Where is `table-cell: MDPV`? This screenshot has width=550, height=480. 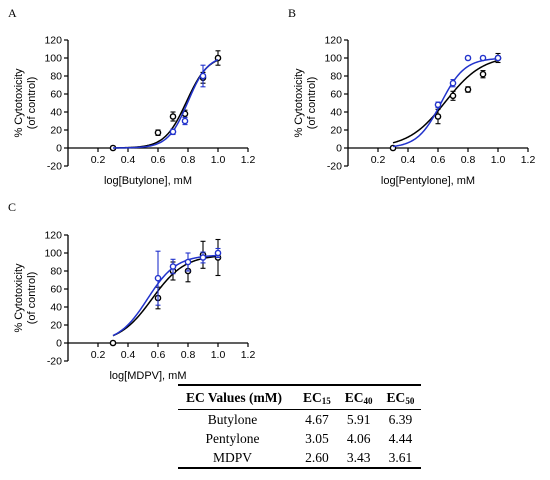
table-cell: MDPV is located at coordinates (237, 458).